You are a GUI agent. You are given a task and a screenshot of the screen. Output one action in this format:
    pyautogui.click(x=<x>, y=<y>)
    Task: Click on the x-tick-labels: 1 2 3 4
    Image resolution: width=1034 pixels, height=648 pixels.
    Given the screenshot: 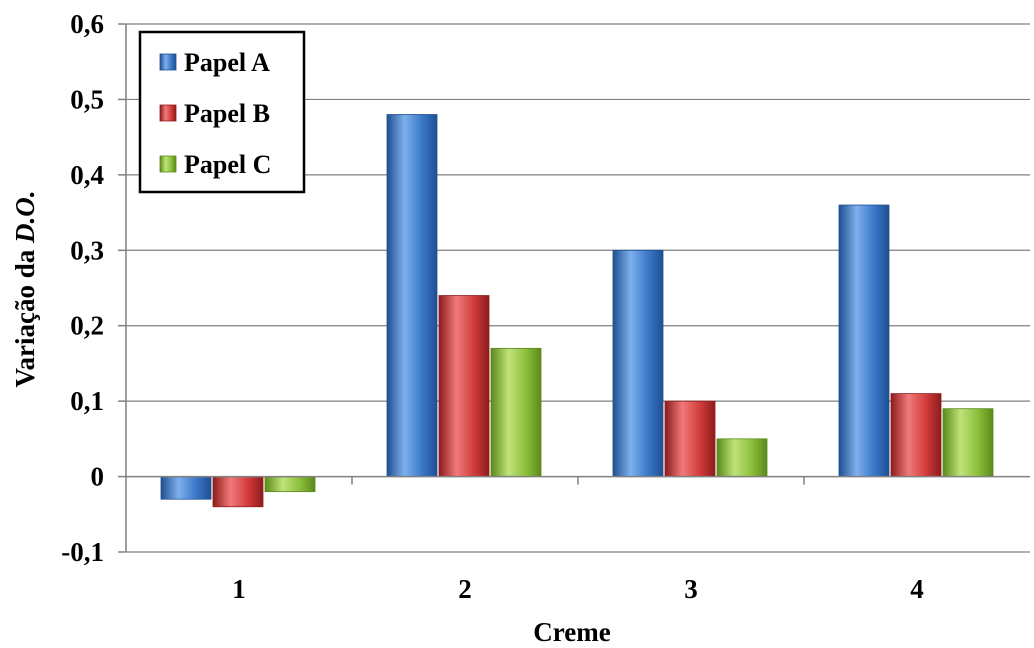 What is the action you would take?
    pyautogui.click(x=578, y=589)
    